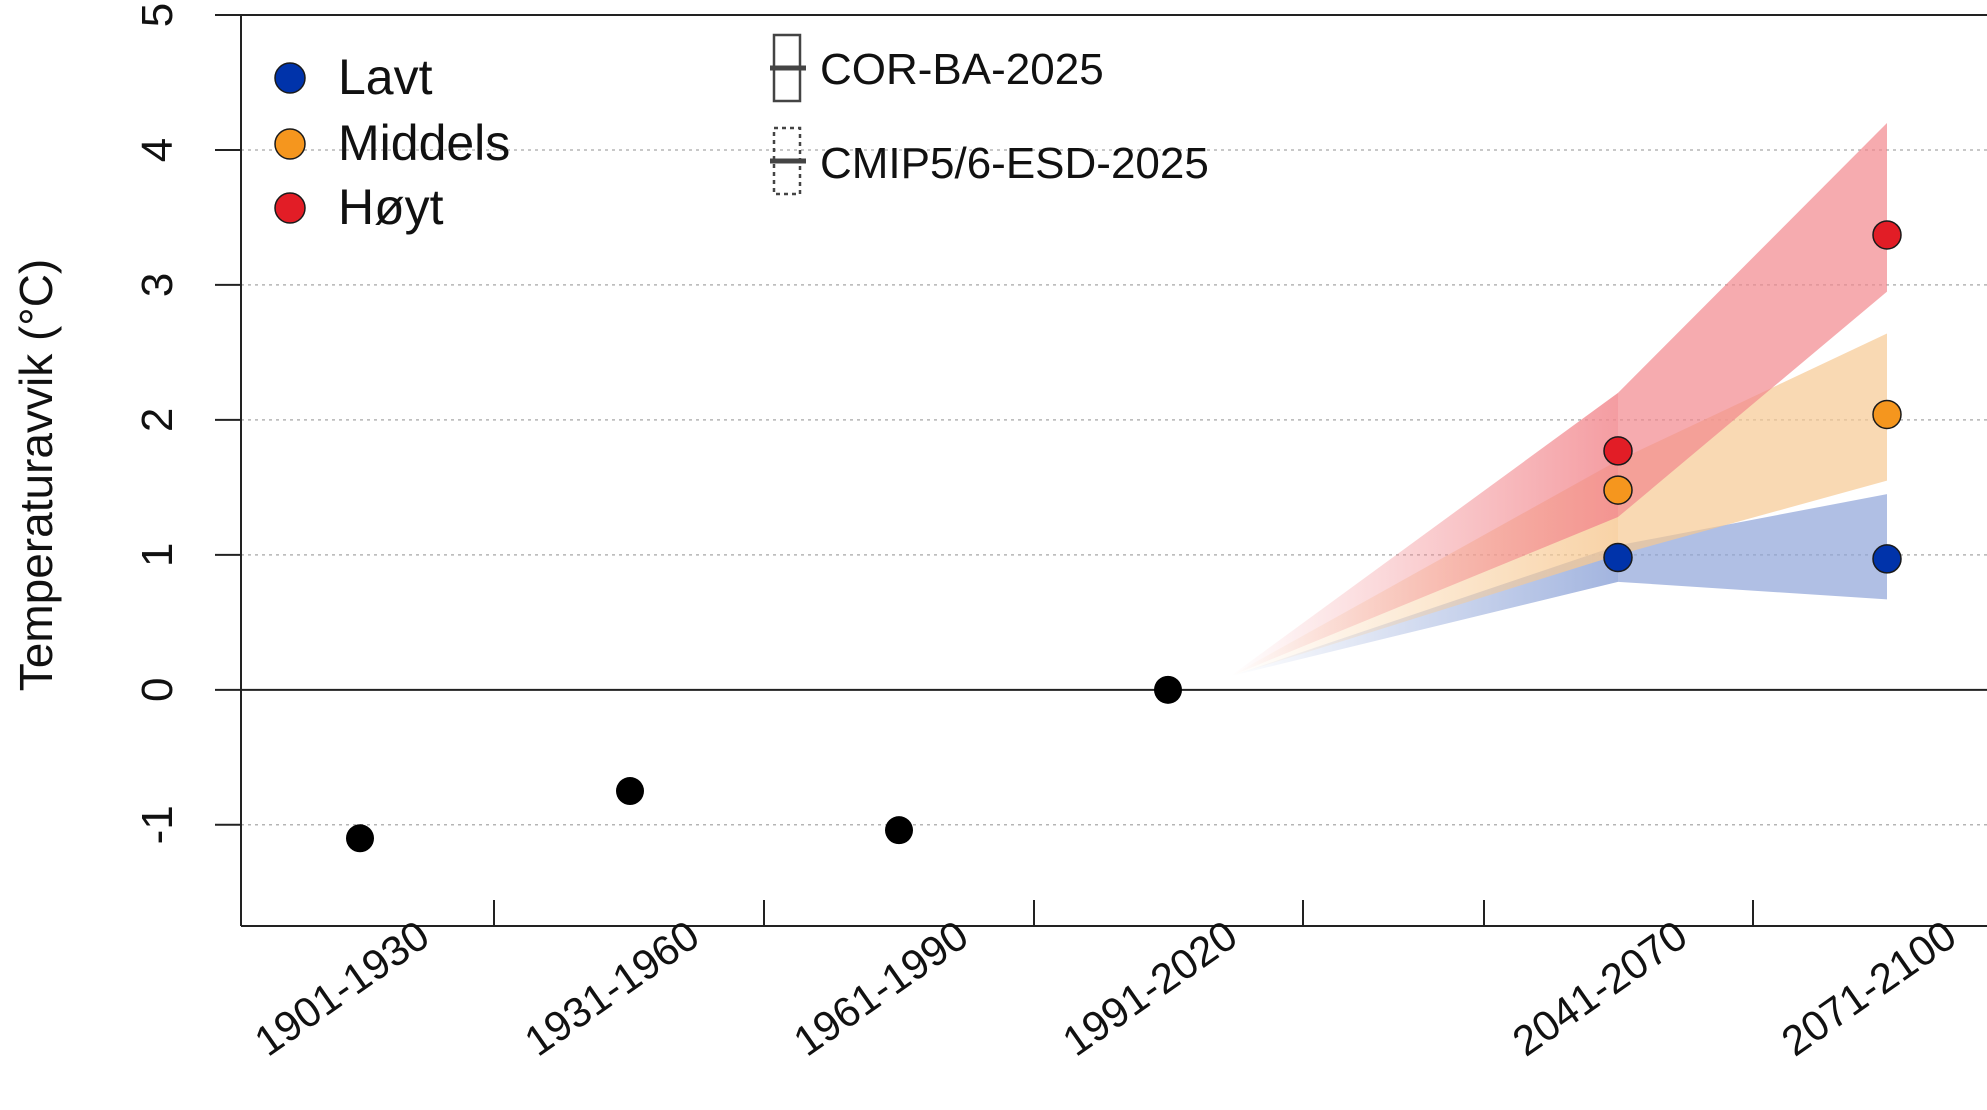 The width and height of the screenshot is (1987, 1110). Describe the element at coordinates (962, 69) in the screenshot. I see `legend-label: COR-BA-2025` at that location.